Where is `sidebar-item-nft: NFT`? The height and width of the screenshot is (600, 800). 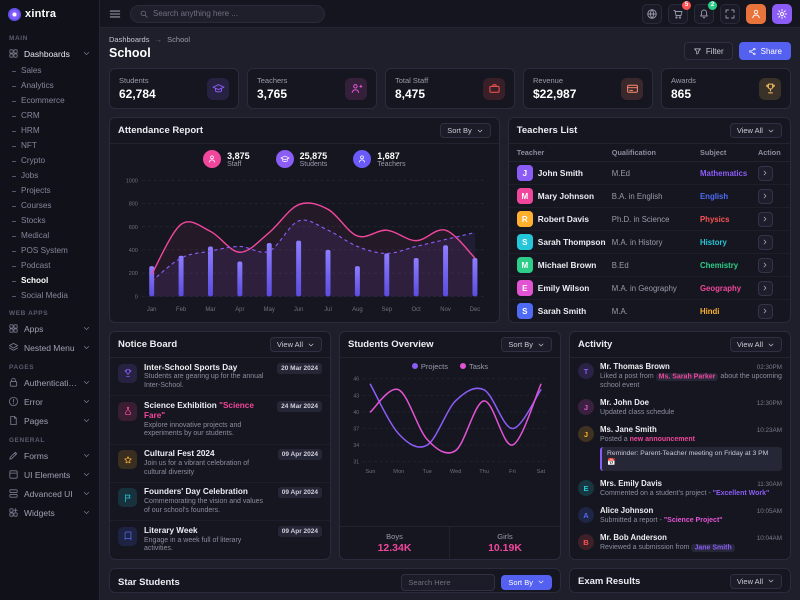
sidebar-item-nft: NFT is located at coordinates (49, 145).